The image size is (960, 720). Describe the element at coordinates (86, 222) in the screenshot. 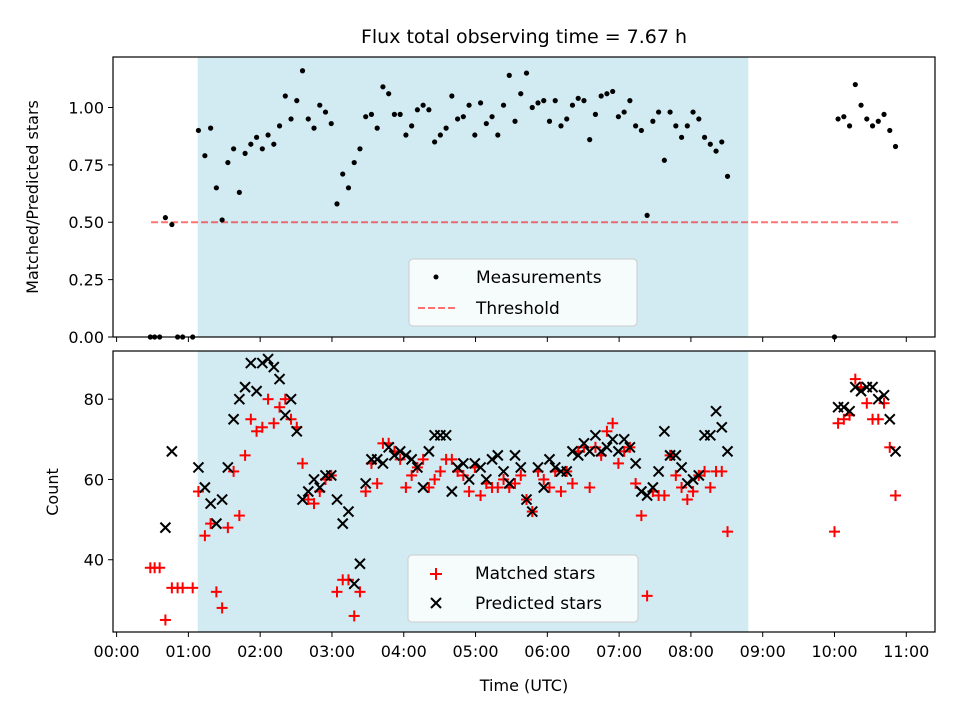

I see `top-y-tick-label: 0.50` at that location.